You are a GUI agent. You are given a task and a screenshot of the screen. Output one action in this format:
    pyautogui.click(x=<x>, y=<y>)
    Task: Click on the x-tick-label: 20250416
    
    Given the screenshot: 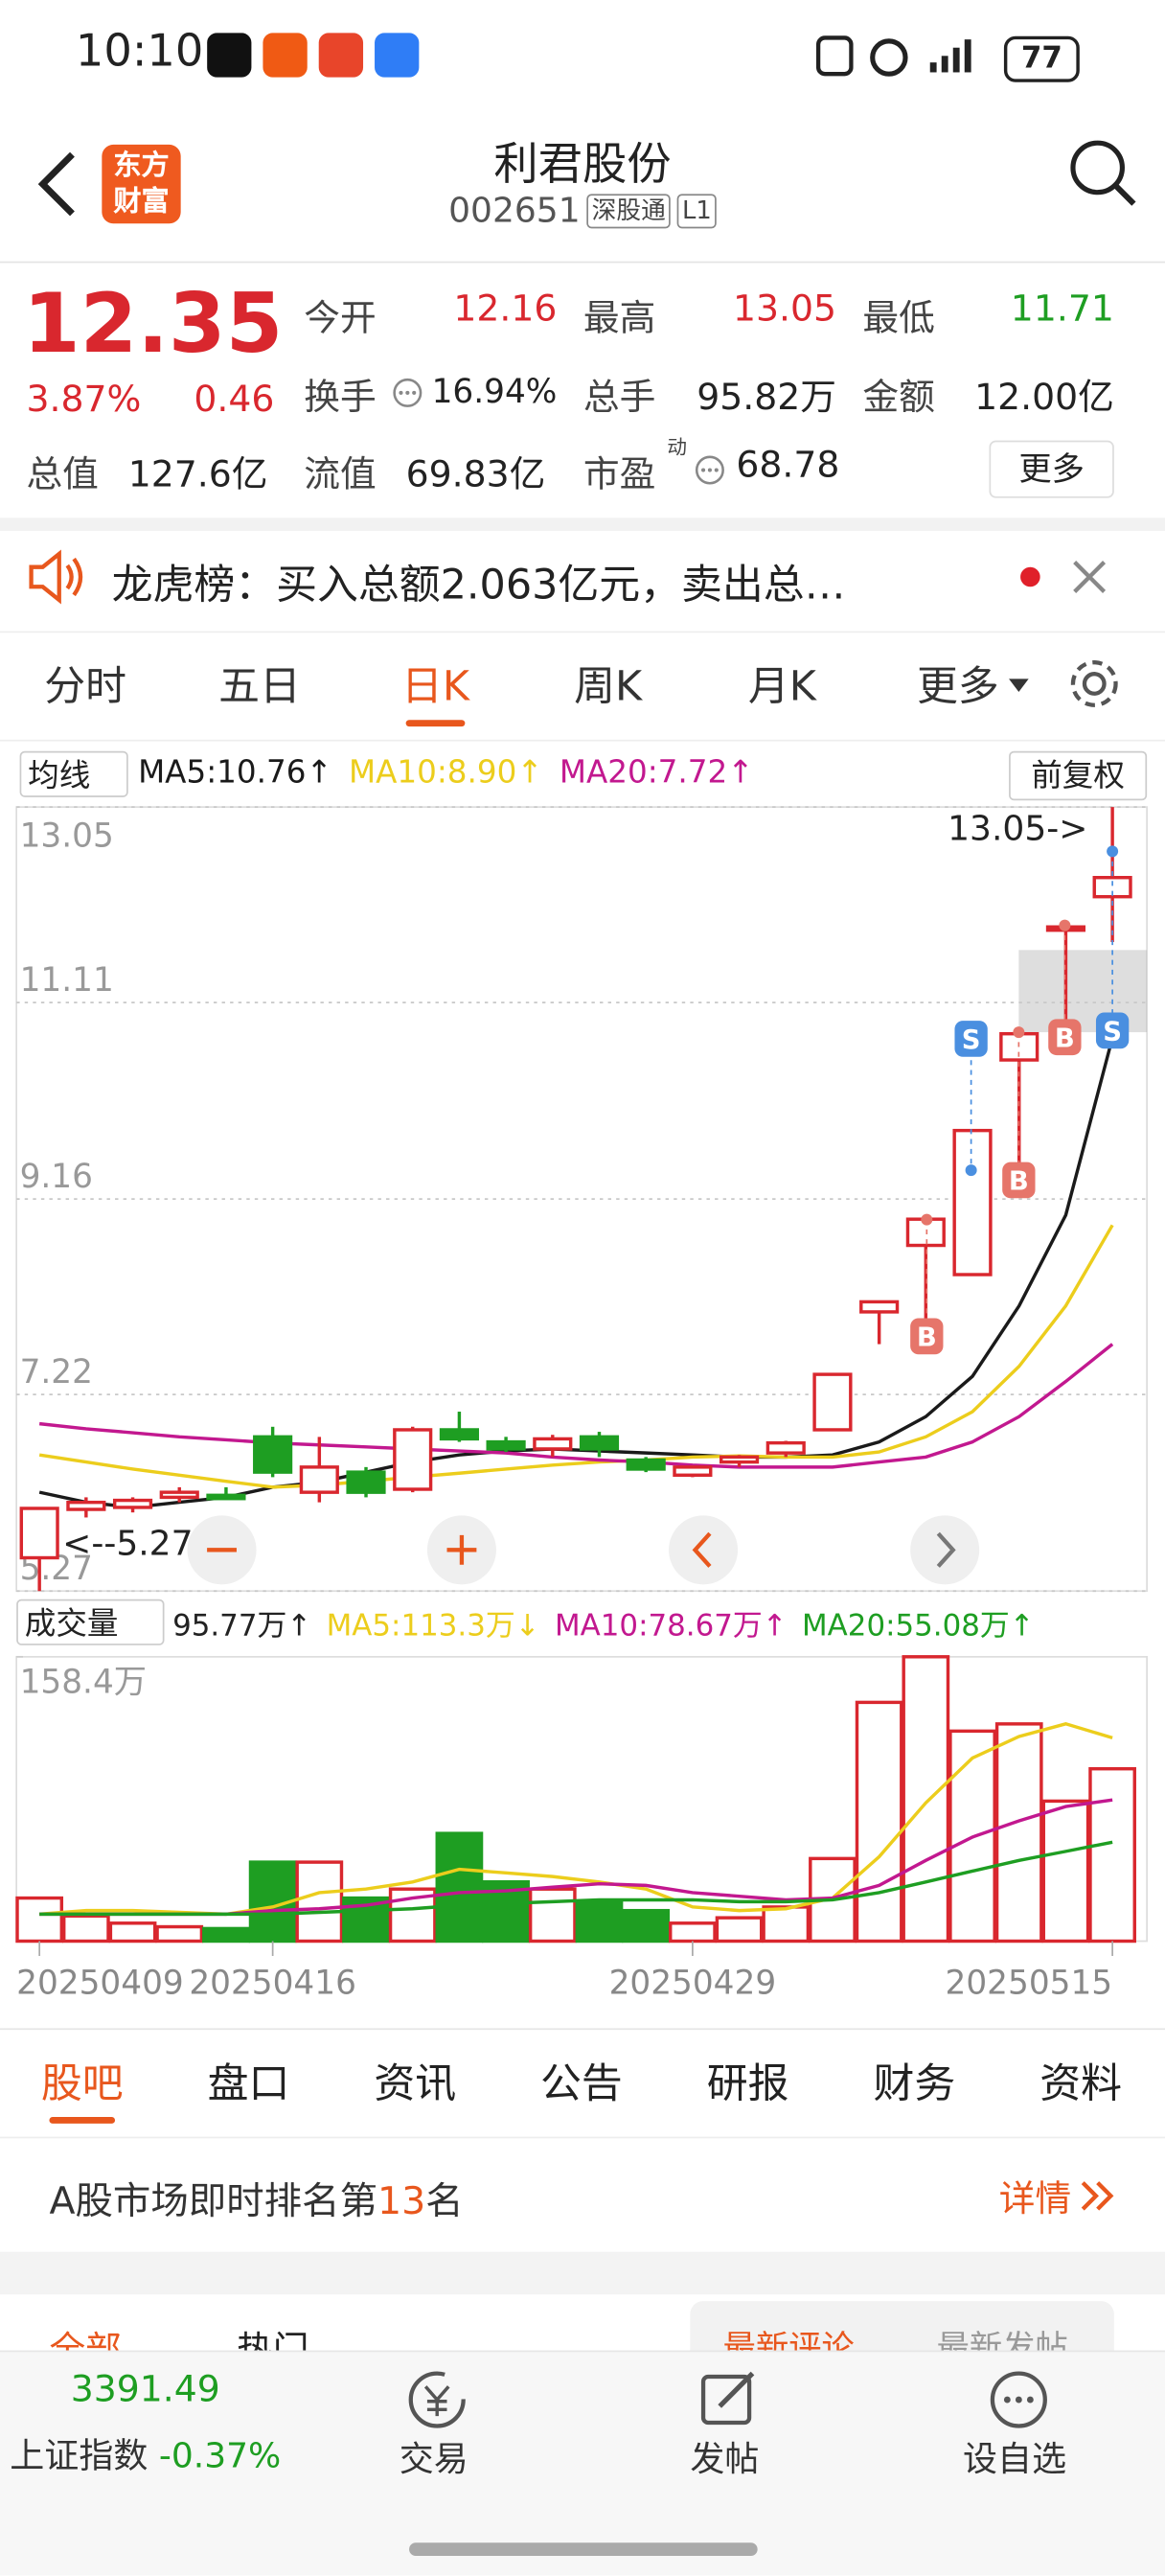 What is the action you would take?
    pyautogui.click(x=273, y=1983)
    